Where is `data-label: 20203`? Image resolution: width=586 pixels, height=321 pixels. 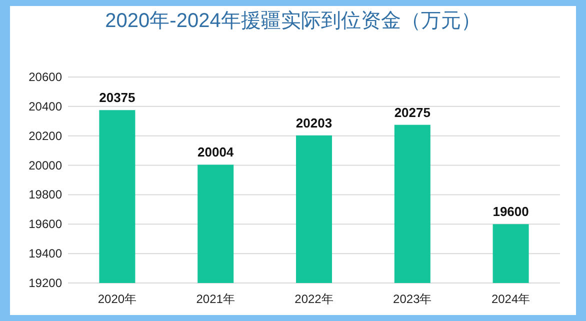 data-label: 20203 is located at coordinates (314, 122).